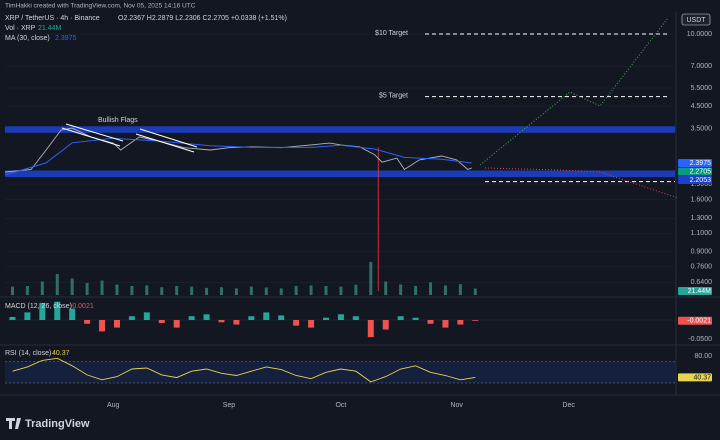 The width and height of the screenshot is (720, 440). What do you see at coordinates (393, 95) in the screenshot?
I see `target-label: $5 Target` at bounding box center [393, 95].